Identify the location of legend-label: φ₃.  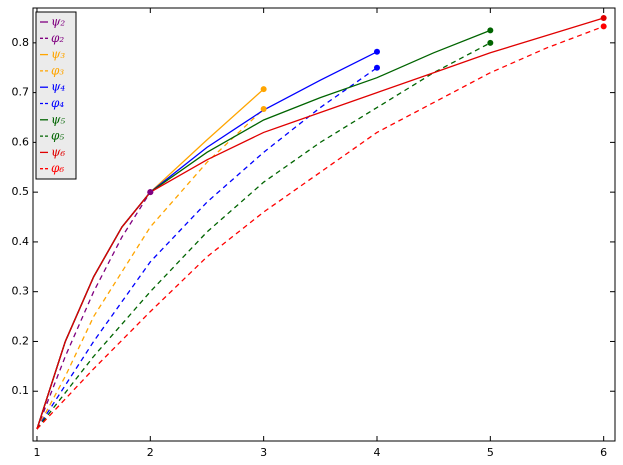
(57, 70).